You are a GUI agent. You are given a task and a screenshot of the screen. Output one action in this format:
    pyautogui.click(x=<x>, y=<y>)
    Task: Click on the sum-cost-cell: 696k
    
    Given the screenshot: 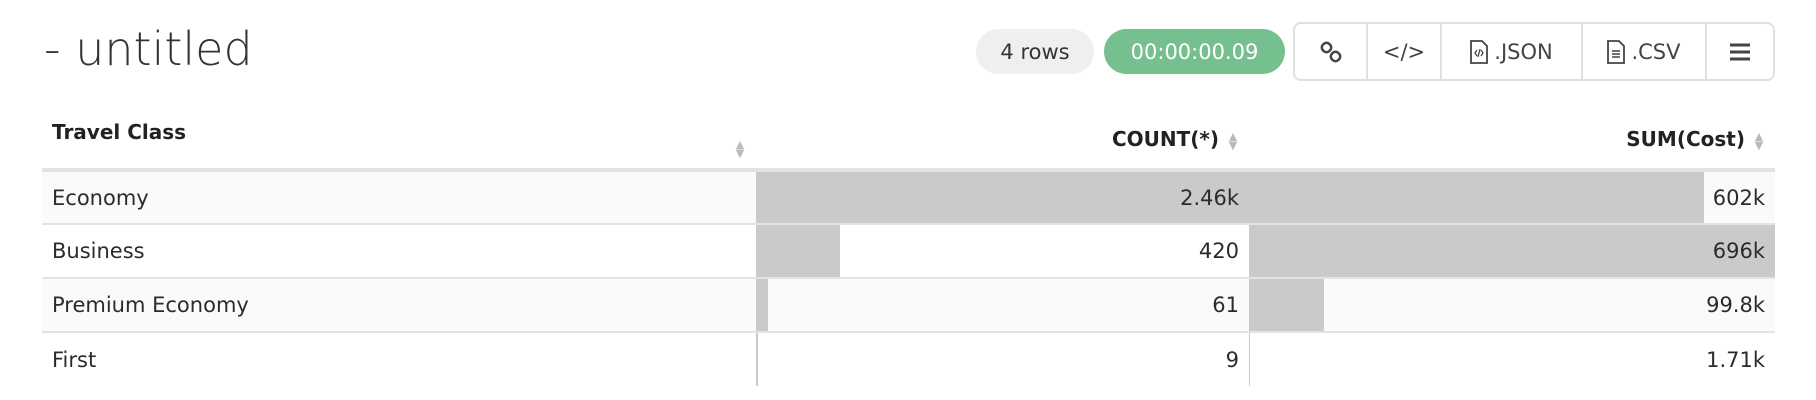 What is the action you would take?
    pyautogui.click(x=1512, y=251)
    